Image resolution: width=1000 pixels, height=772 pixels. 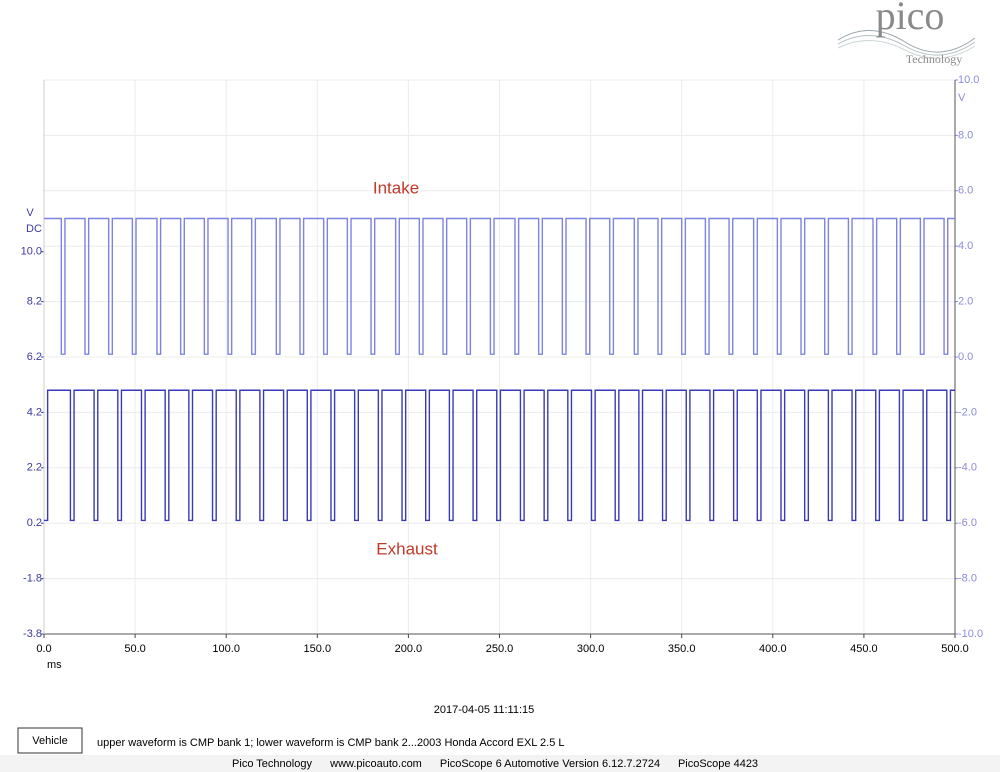 What do you see at coordinates (409, 649) in the screenshot?
I see `x-tick-label: 200.0` at bounding box center [409, 649].